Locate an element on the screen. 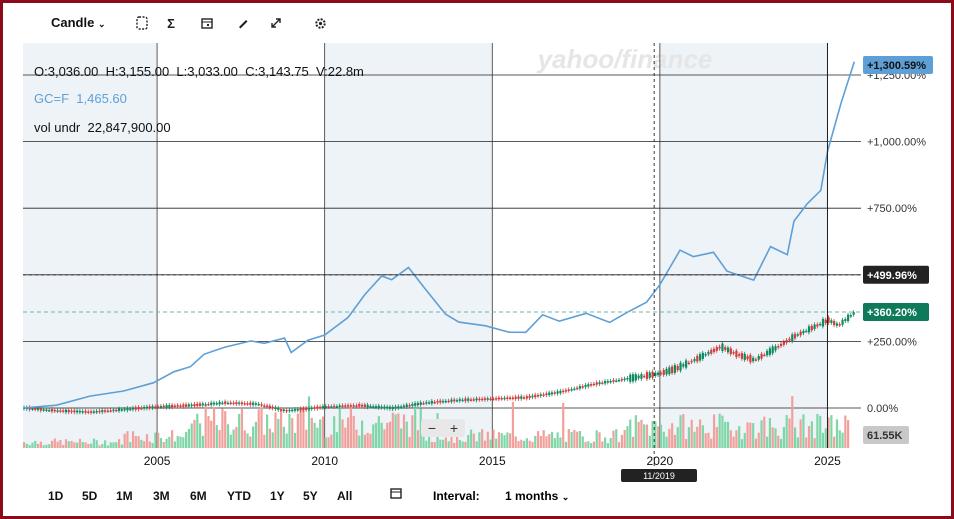  chart-type-dropdown: Candle ⌄ is located at coordinates (78, 22).